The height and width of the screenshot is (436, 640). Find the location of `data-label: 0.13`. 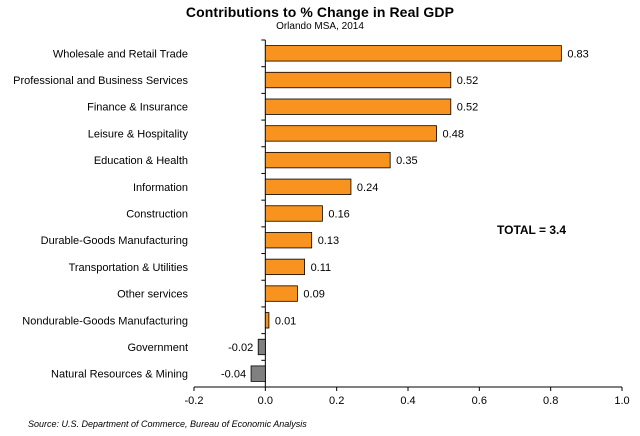

data-label: 0.13 is located at coordinates (328, 241).